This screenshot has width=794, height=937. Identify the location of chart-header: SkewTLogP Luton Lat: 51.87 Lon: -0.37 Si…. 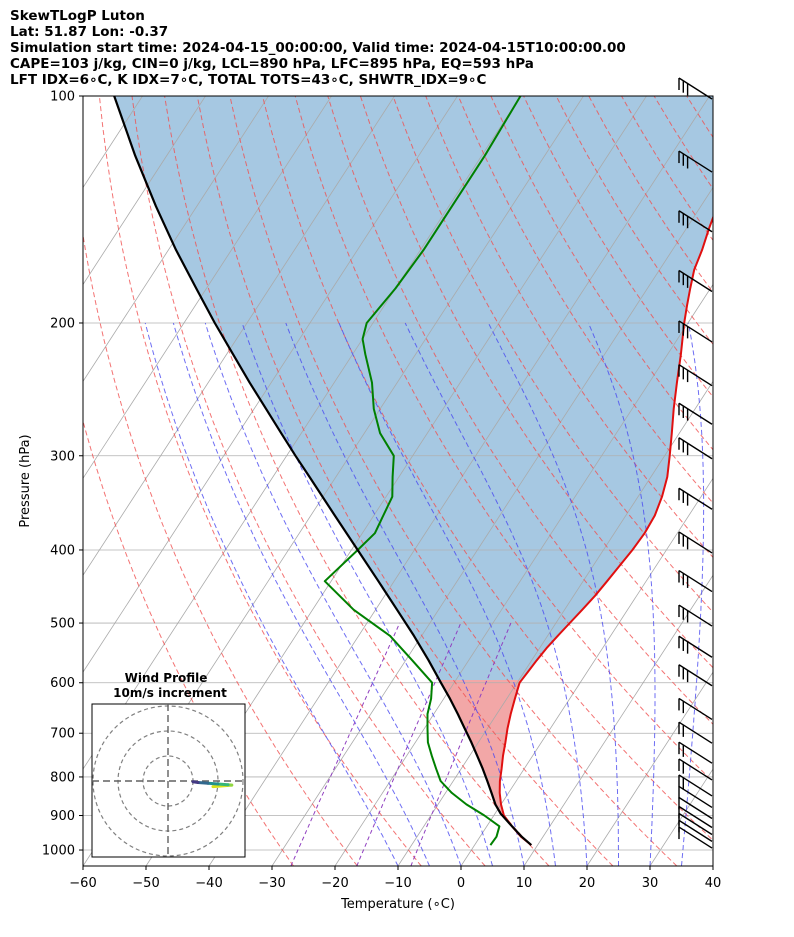
(318, 48).